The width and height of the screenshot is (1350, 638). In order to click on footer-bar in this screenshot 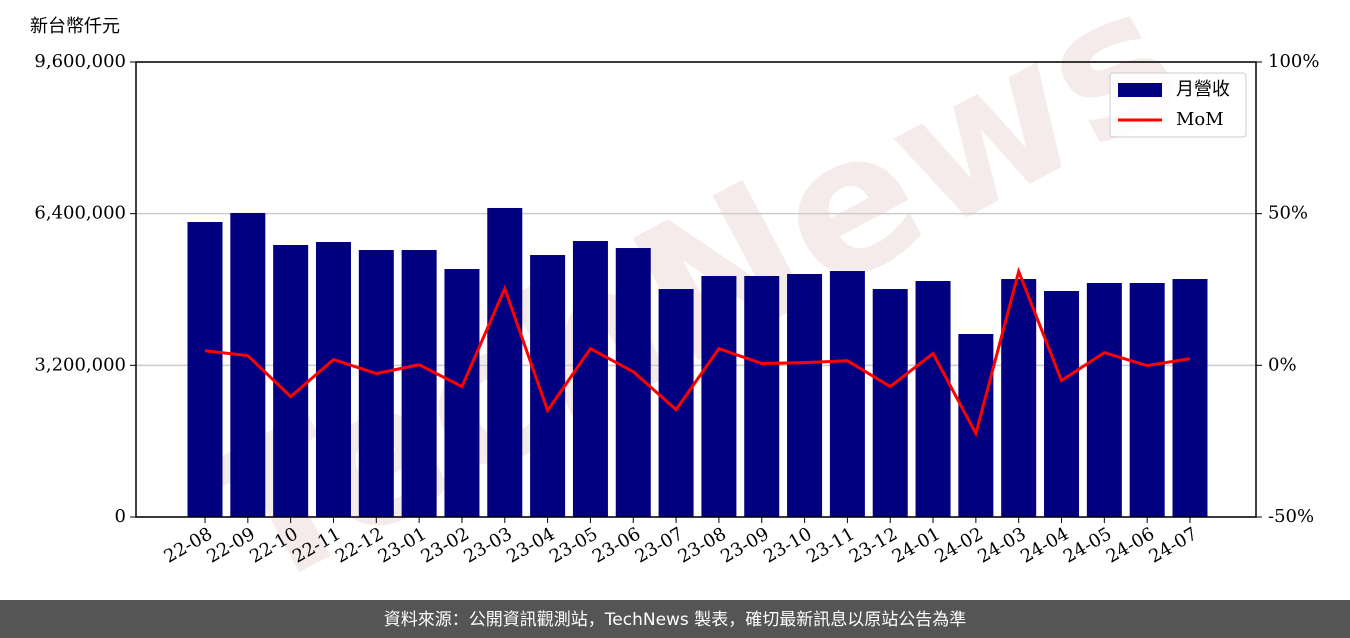, I will do `click(675, 619)`.